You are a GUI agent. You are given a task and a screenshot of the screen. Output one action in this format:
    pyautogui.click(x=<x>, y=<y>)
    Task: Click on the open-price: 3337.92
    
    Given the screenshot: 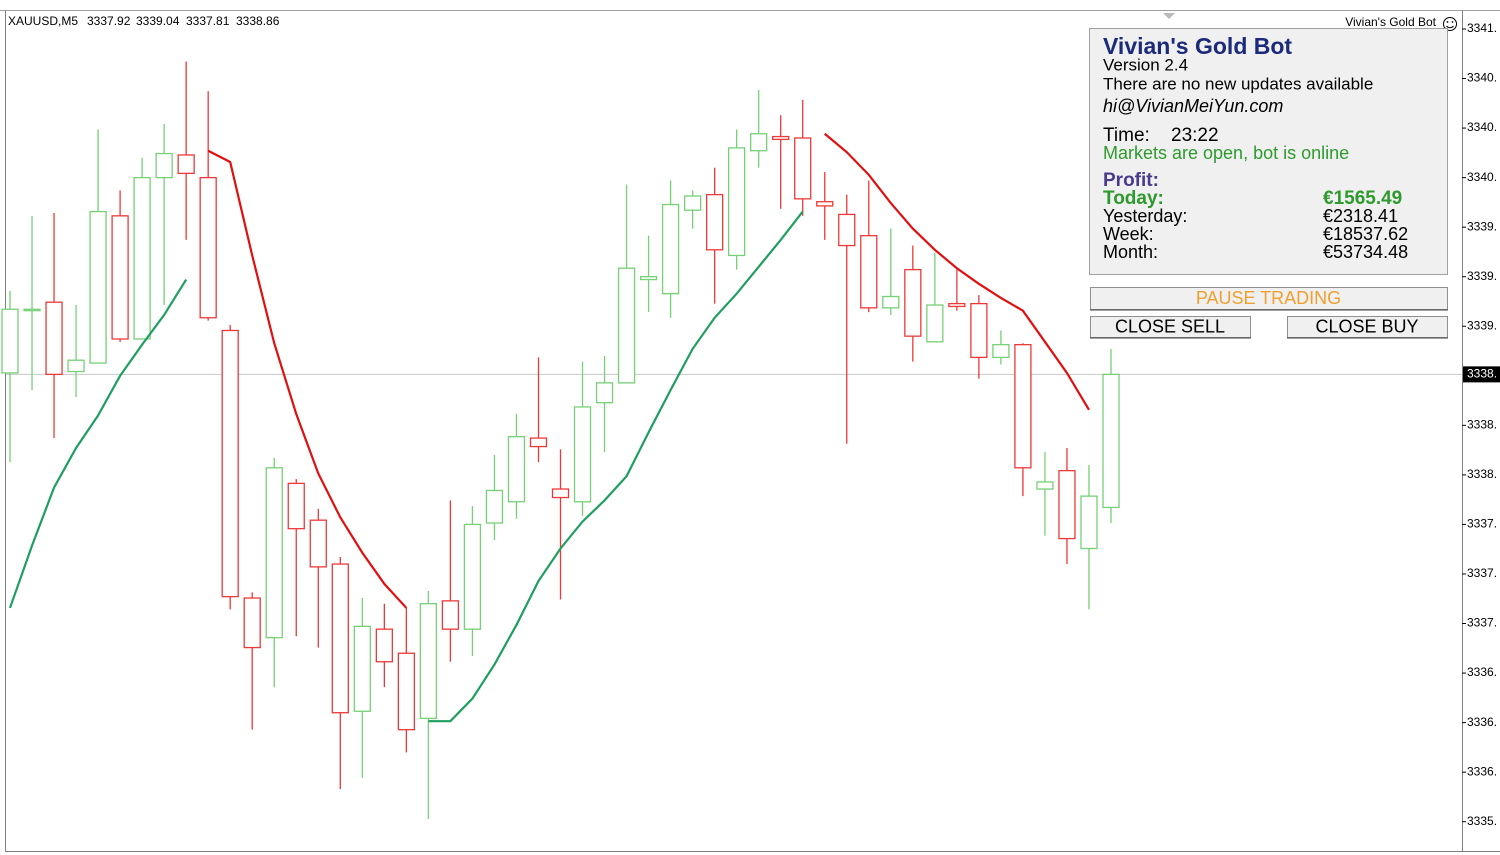 What is the action you would take?
    pyautogui.click(x=109, y=21)
    